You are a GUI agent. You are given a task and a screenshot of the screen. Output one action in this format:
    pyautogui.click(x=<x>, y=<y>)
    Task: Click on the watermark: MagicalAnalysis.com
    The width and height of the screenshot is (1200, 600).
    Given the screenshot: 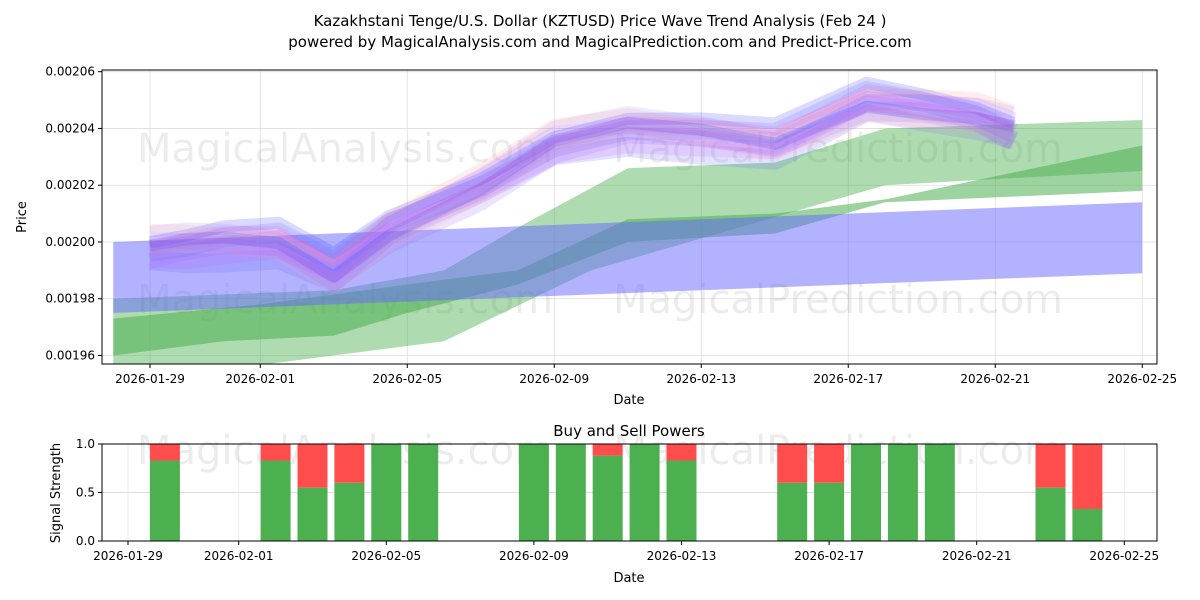 What is the action you would take?
    pyautogui.click(x=345, y=149)
    